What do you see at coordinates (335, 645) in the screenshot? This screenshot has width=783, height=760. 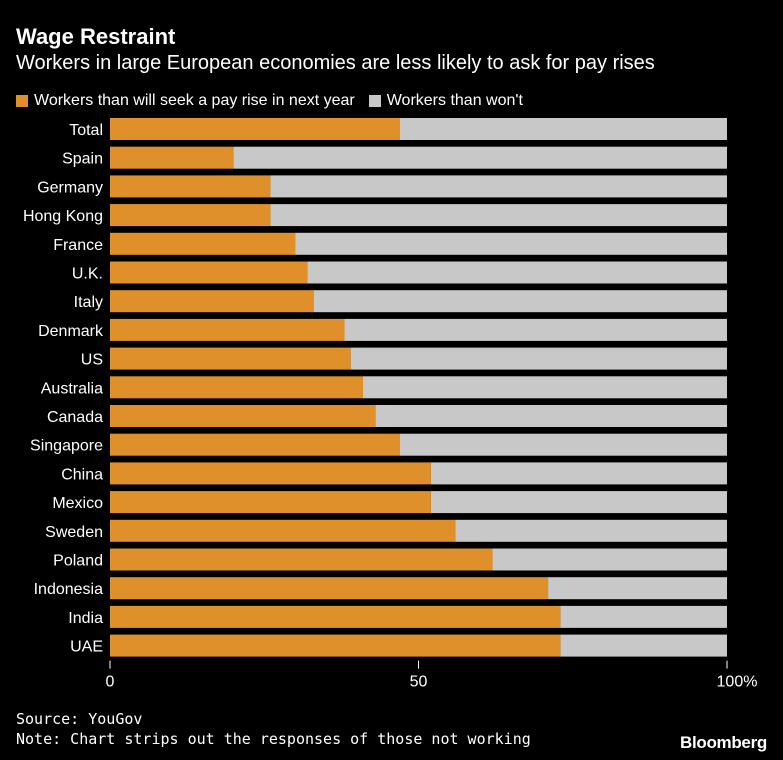 I see `bar-seek-uae` at bounding box center [335, 645].